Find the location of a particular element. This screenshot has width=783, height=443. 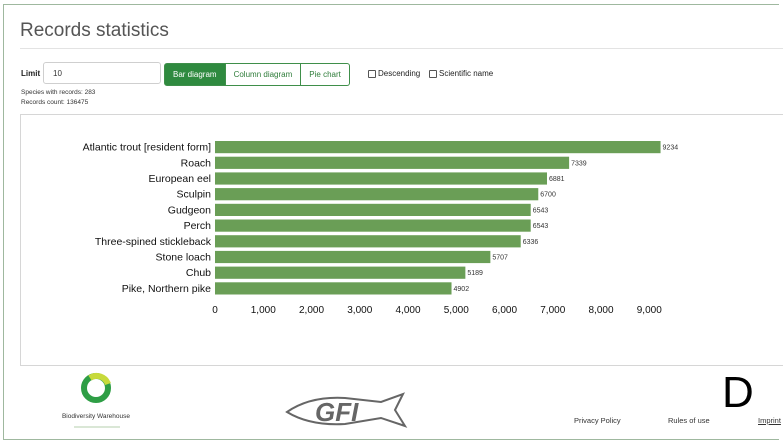

records-count: Records count: 136475 is located at coordinates (55, 102).